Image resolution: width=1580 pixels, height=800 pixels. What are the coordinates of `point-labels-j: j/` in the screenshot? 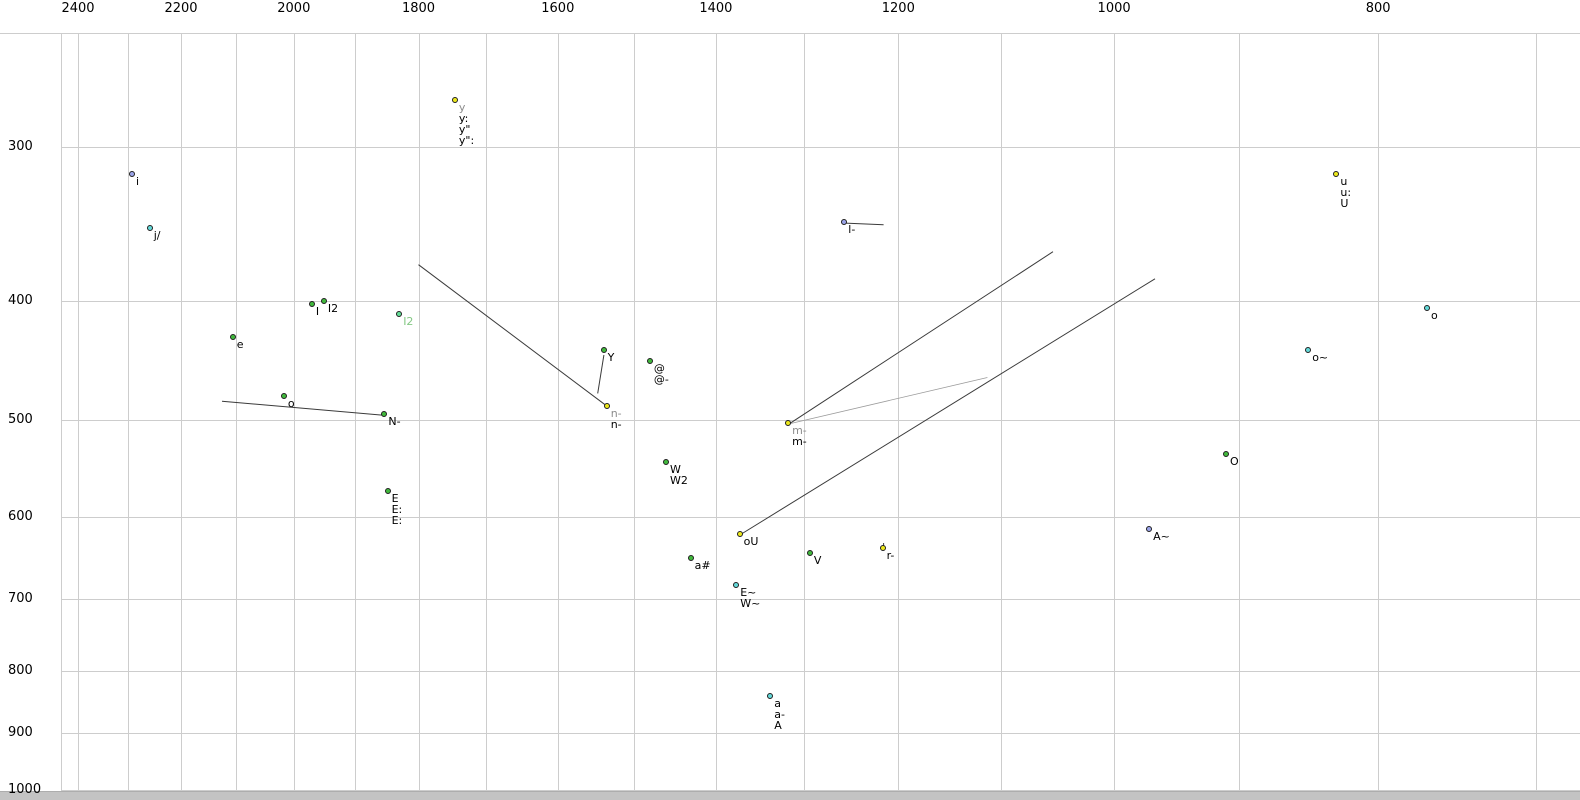 It's located at (157, 235).